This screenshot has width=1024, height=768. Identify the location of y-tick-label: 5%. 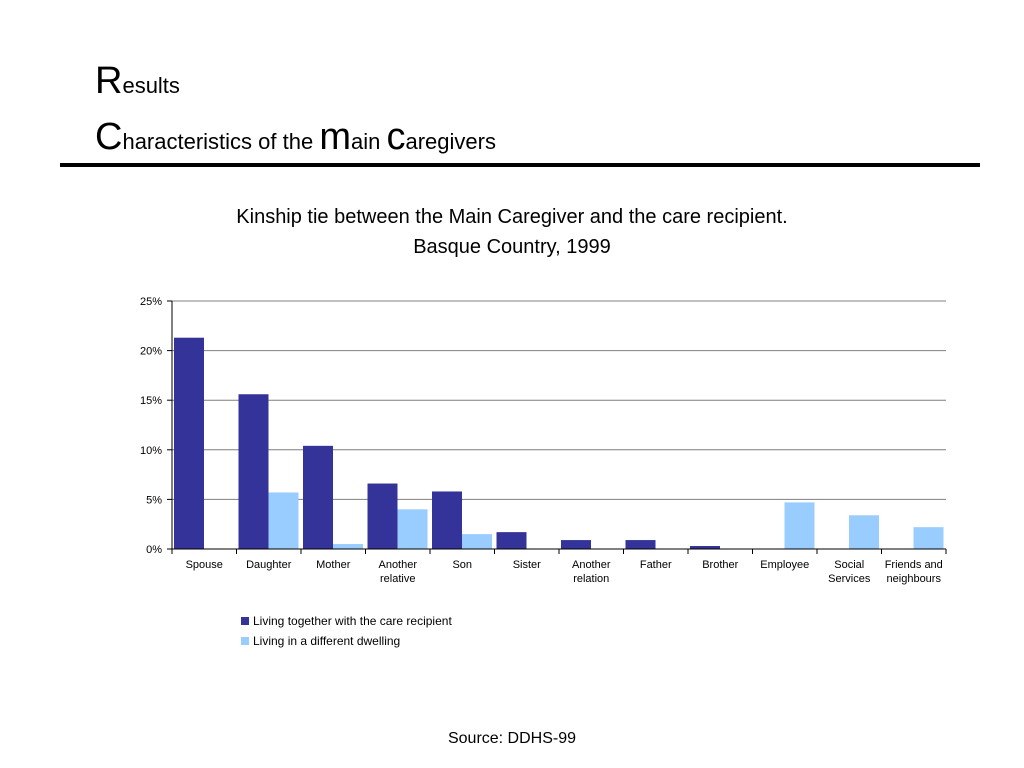
(154, 500).